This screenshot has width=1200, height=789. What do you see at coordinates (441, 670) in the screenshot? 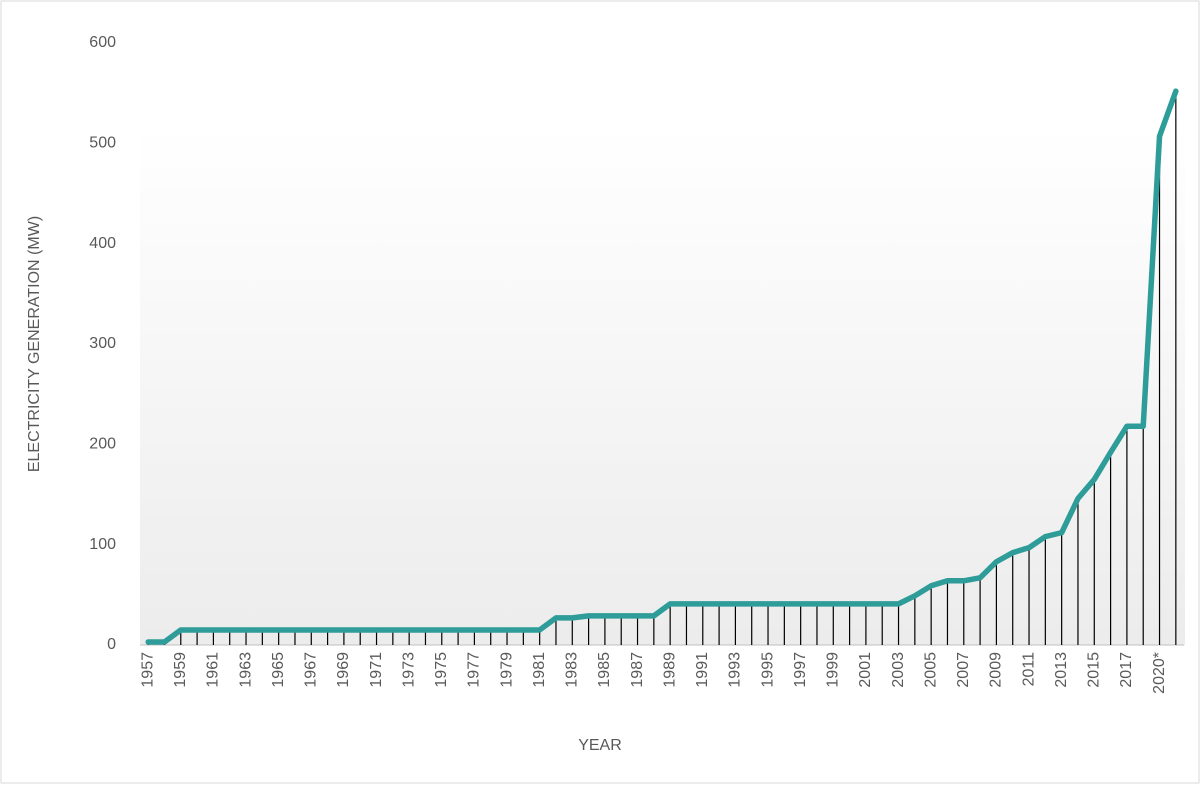
I see `x-tick-label: 1975` at bounding box center [441, 670].